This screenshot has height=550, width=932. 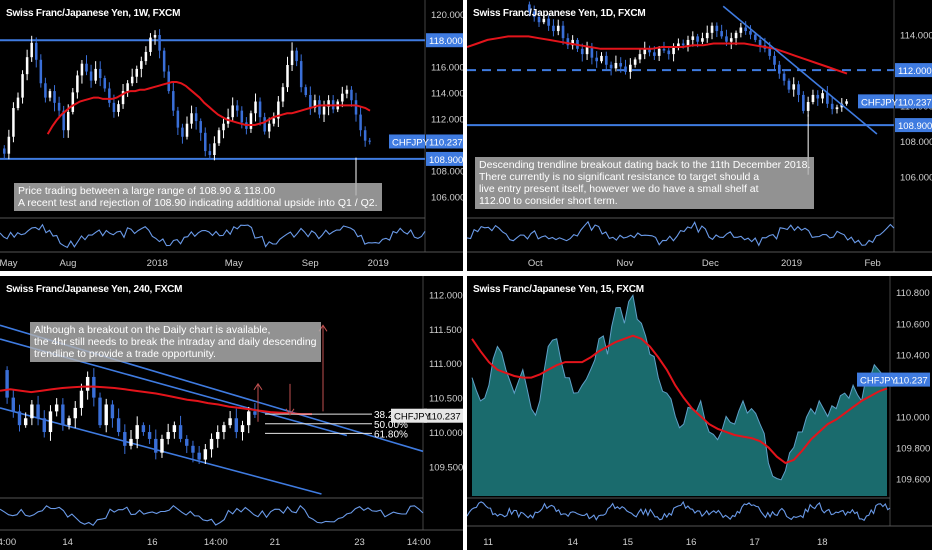 I want to click on weekly-moving-average, so click(x=208, y=108).